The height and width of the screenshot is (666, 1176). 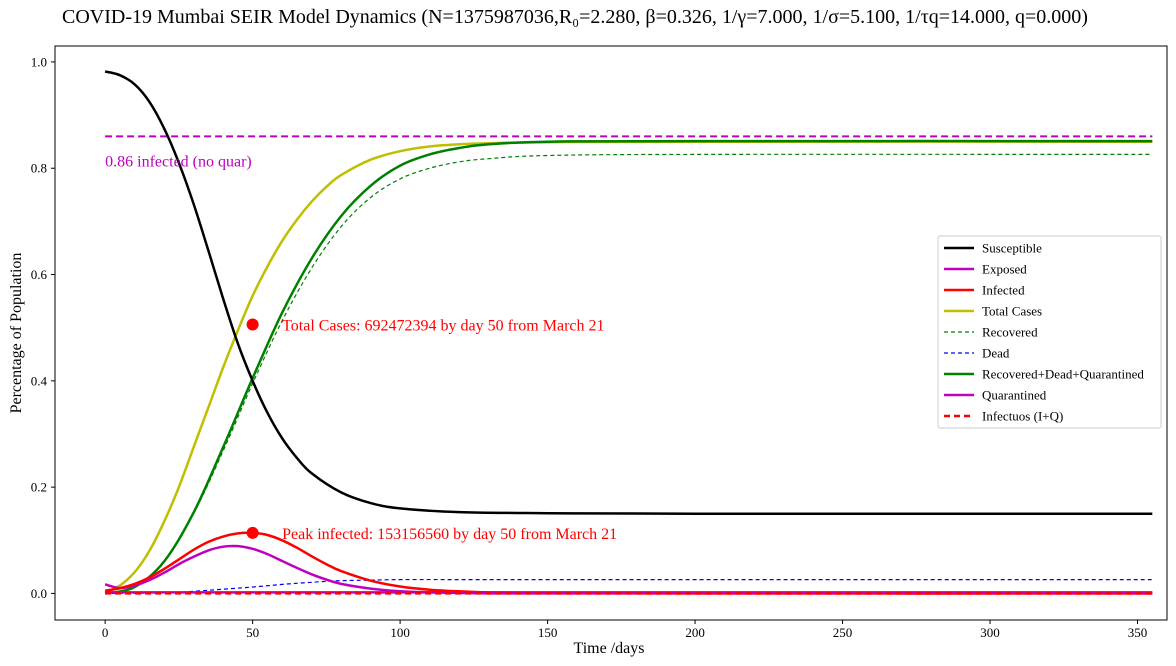 What do you see at coordinates (39, 61) in the screenshot?
I see `y-tick-label: 1.0` at bounding box center [39, 61].